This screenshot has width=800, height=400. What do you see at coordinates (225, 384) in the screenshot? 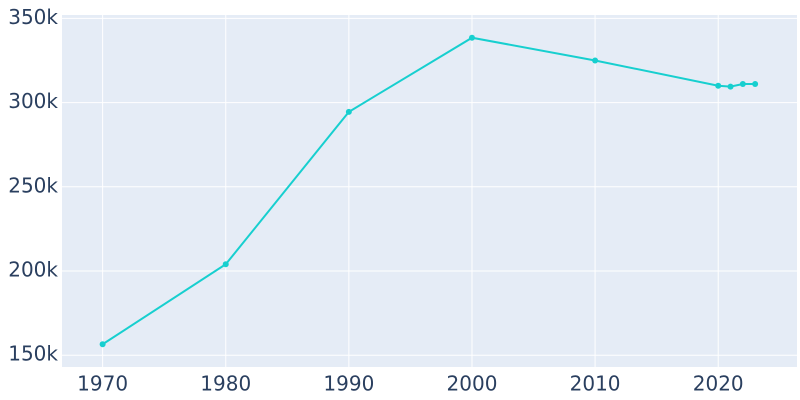
I see `x-tick-label: 1980` at bounding box center [225, 384].